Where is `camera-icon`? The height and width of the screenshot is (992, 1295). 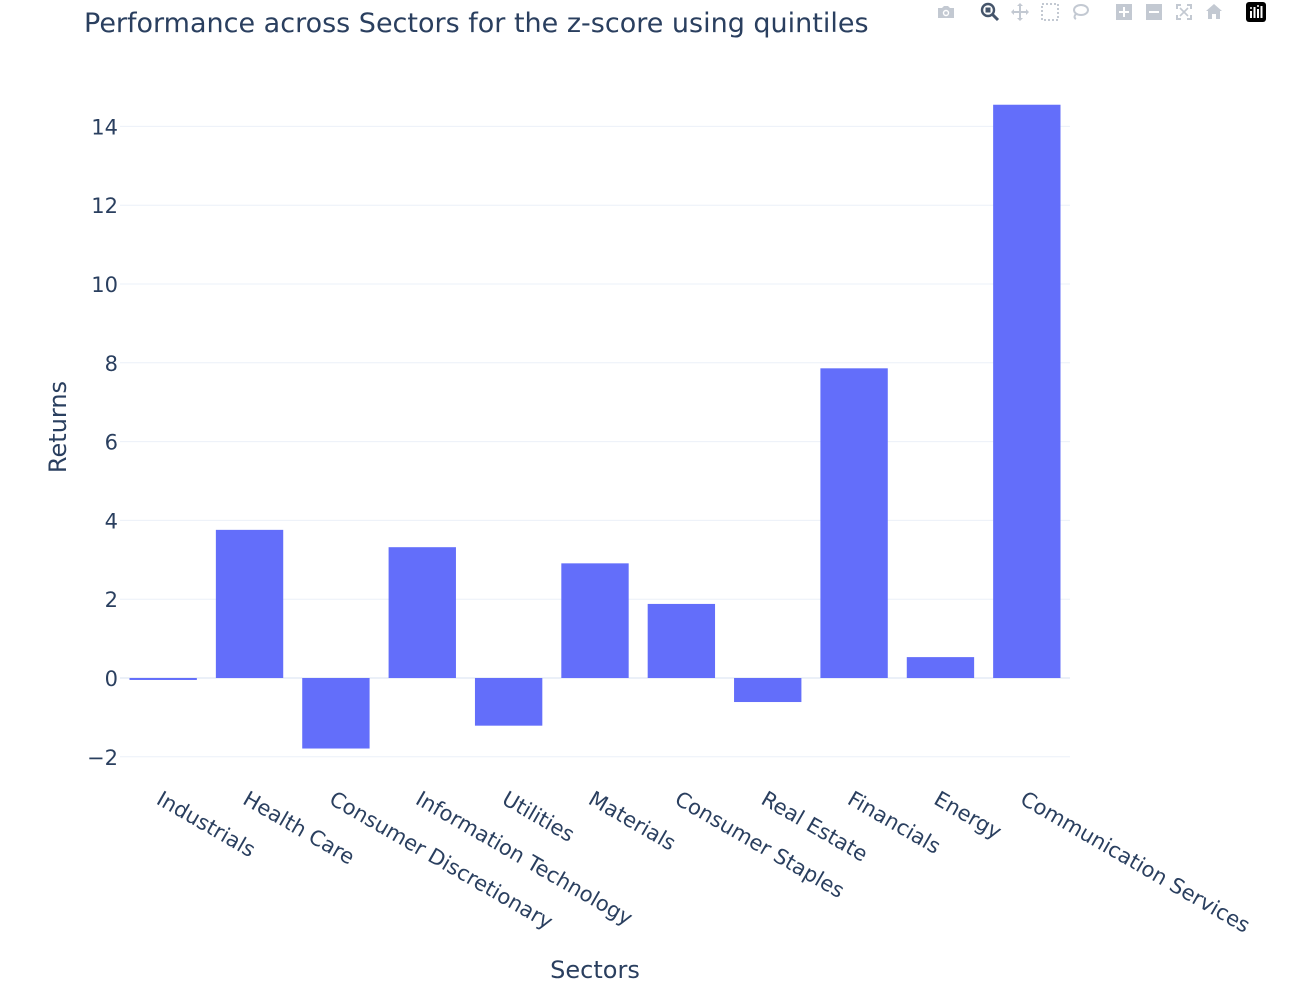 camera-icon is located at coordinates (946, 12).